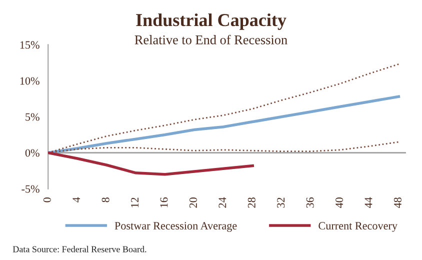 The height and width of the screenshot is (260, 422). I want to click on x-tick-label: 0, so click(47, 200).